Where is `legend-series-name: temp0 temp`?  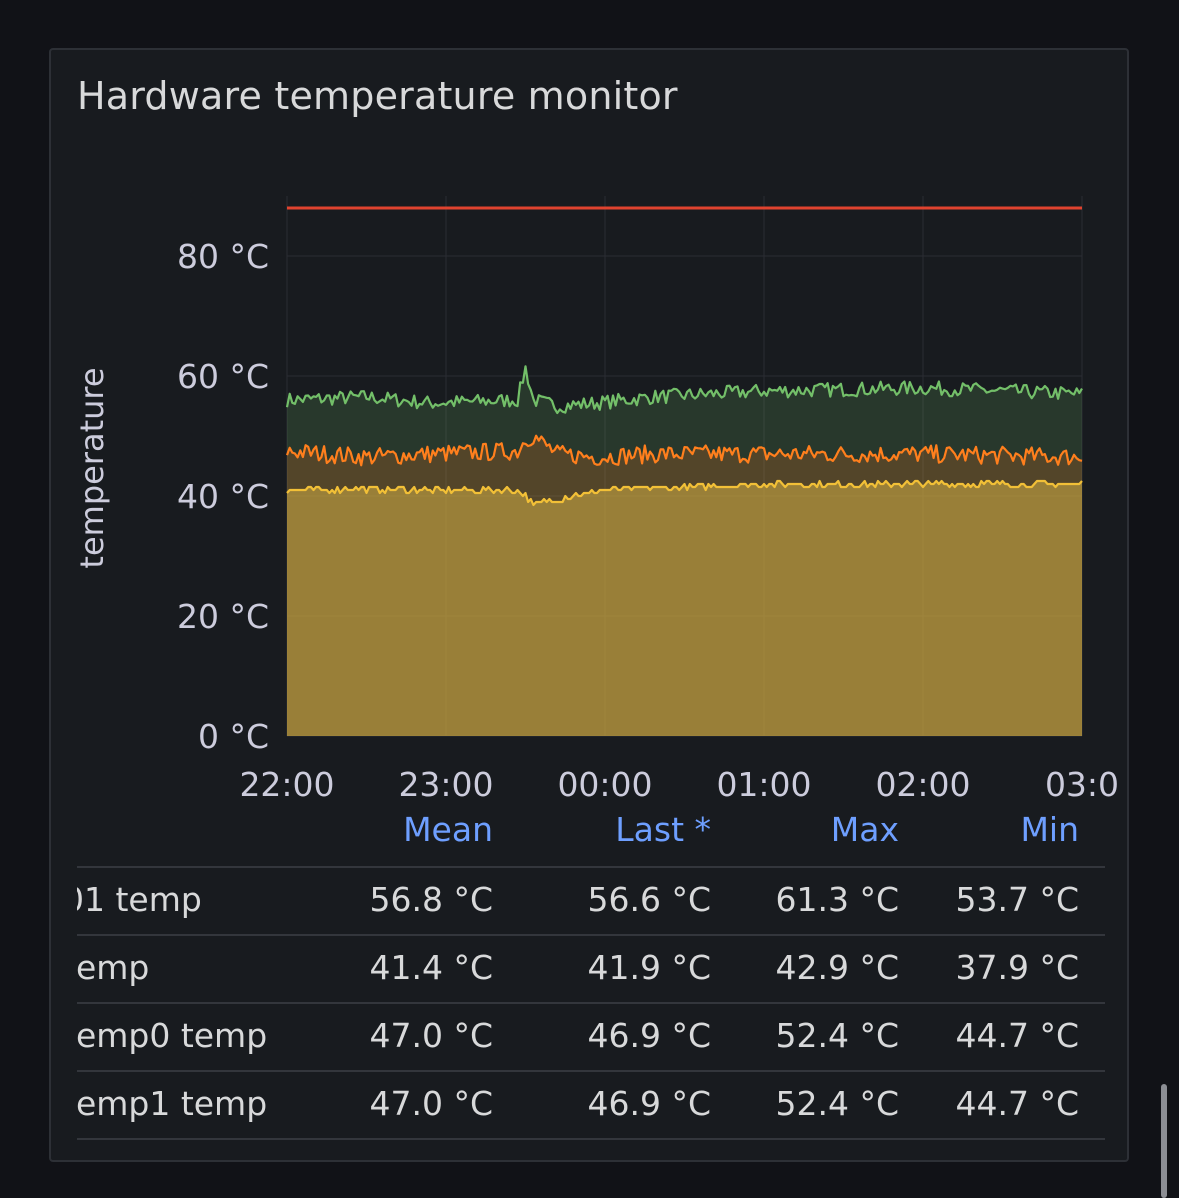
legend-series-name: temp0 temp is located at coordinates (172, 1035).